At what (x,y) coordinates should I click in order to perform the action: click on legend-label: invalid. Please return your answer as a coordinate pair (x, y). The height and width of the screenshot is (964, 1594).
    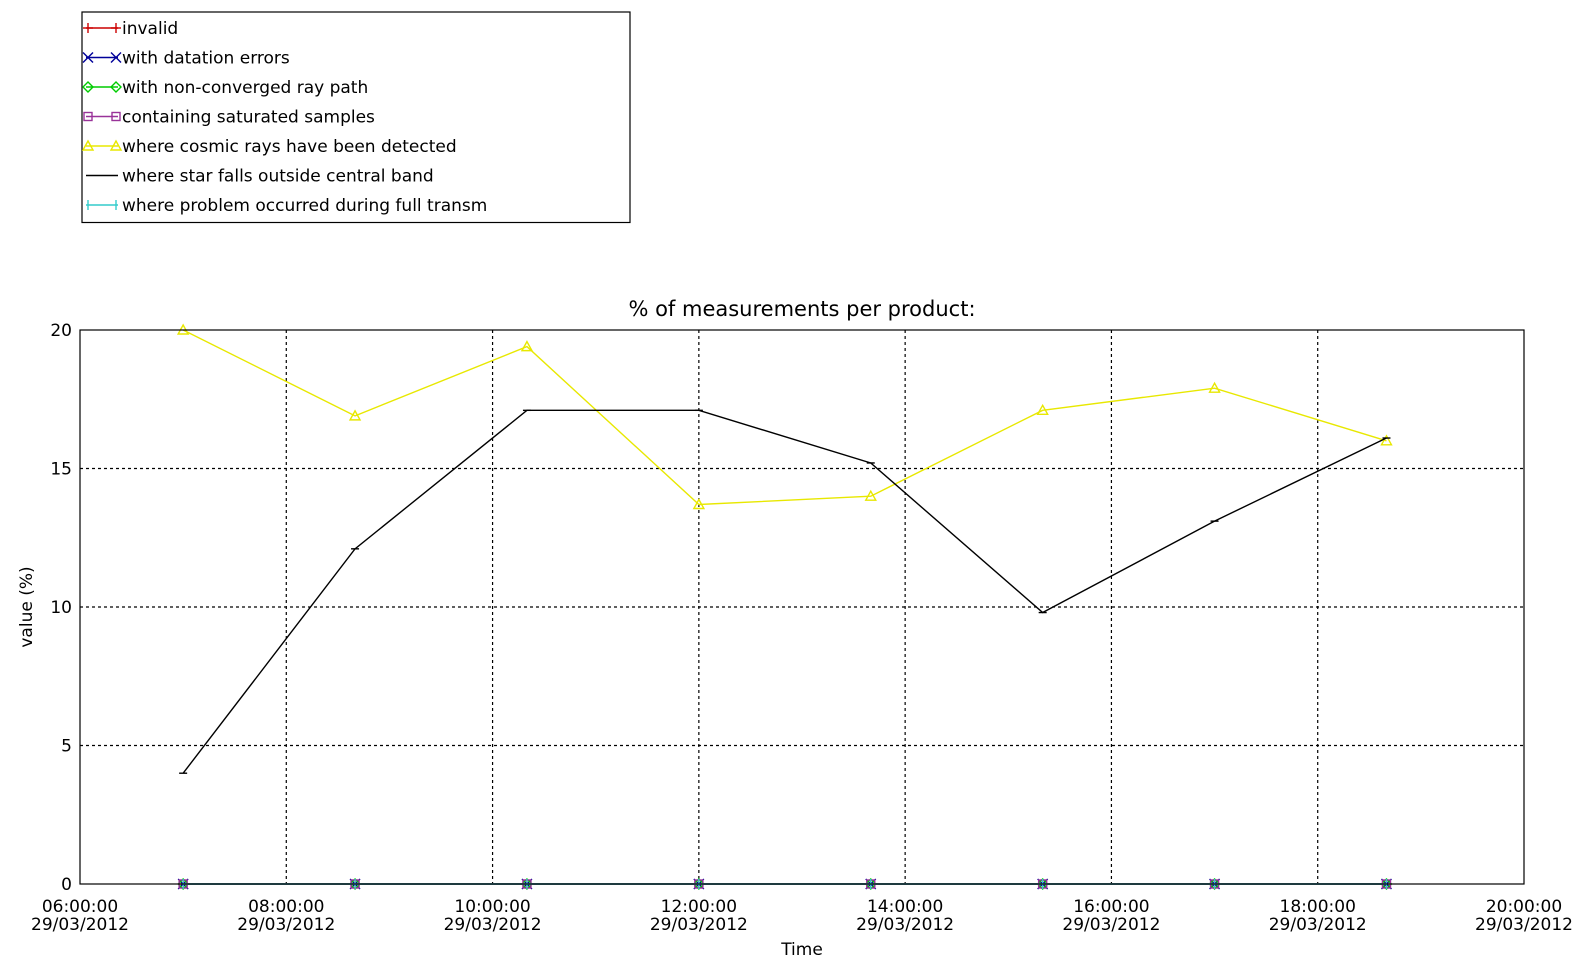
    Looking at the image, I should click on (150, 29).